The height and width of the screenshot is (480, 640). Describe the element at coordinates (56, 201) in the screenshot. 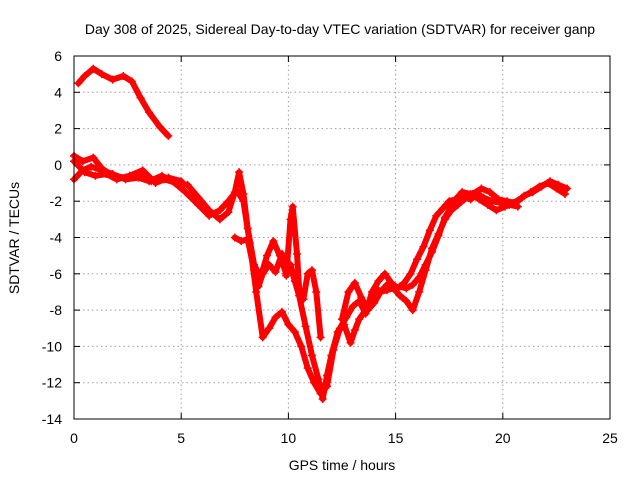

I see `y-tick-label: -2` at that location.